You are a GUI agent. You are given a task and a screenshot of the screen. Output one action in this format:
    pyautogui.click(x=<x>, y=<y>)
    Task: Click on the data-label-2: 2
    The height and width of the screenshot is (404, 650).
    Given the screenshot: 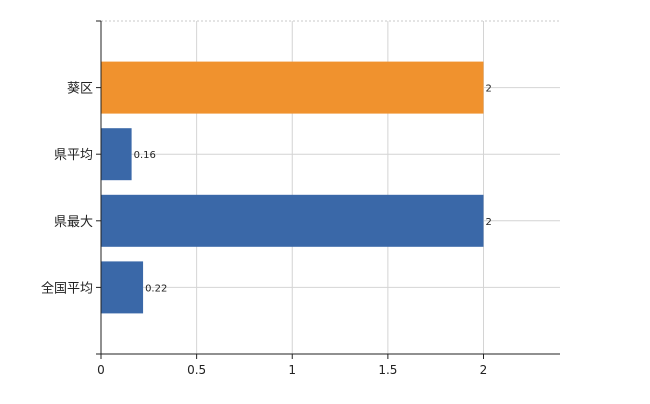 What is the action you would take?
    pyautogui.click(x=489, y=222)
    